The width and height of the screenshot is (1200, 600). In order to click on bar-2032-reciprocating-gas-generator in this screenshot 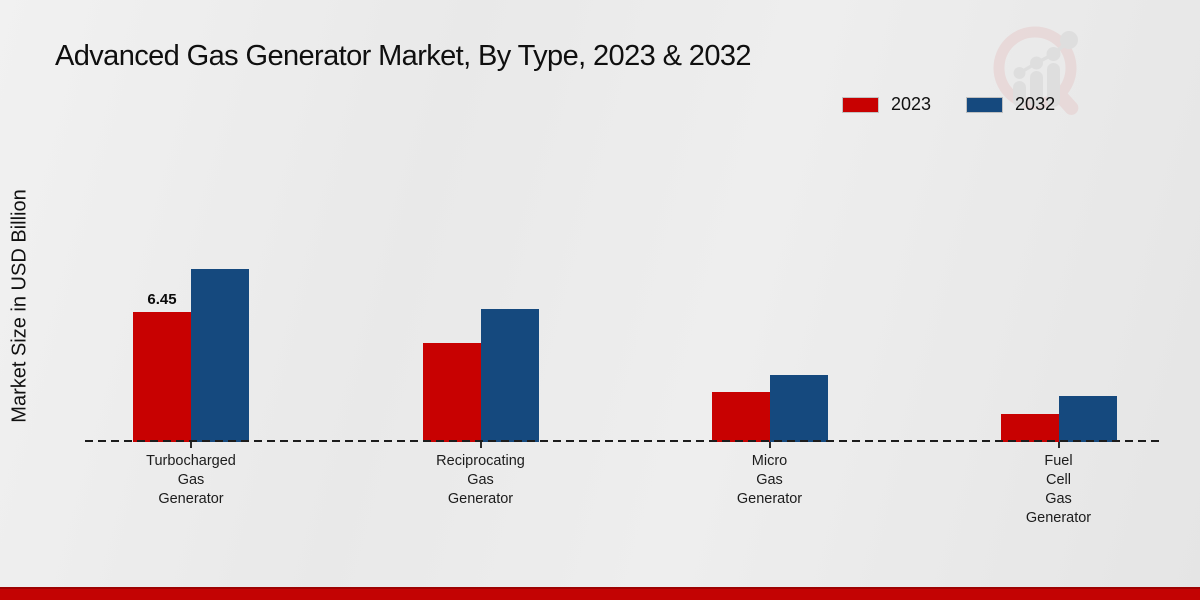, I will do `click(509, 375)`.